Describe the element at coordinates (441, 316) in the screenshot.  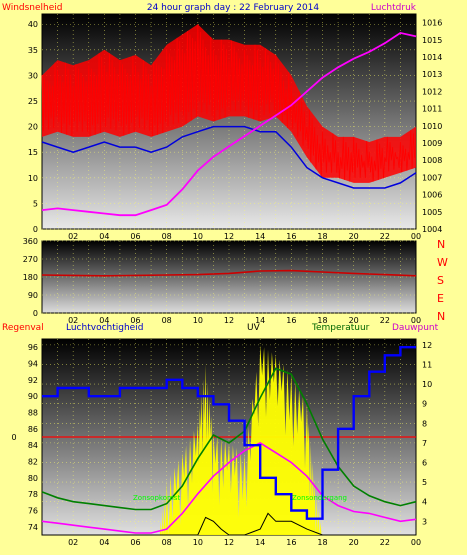
I see `compass-n-bottom: N` at that location.